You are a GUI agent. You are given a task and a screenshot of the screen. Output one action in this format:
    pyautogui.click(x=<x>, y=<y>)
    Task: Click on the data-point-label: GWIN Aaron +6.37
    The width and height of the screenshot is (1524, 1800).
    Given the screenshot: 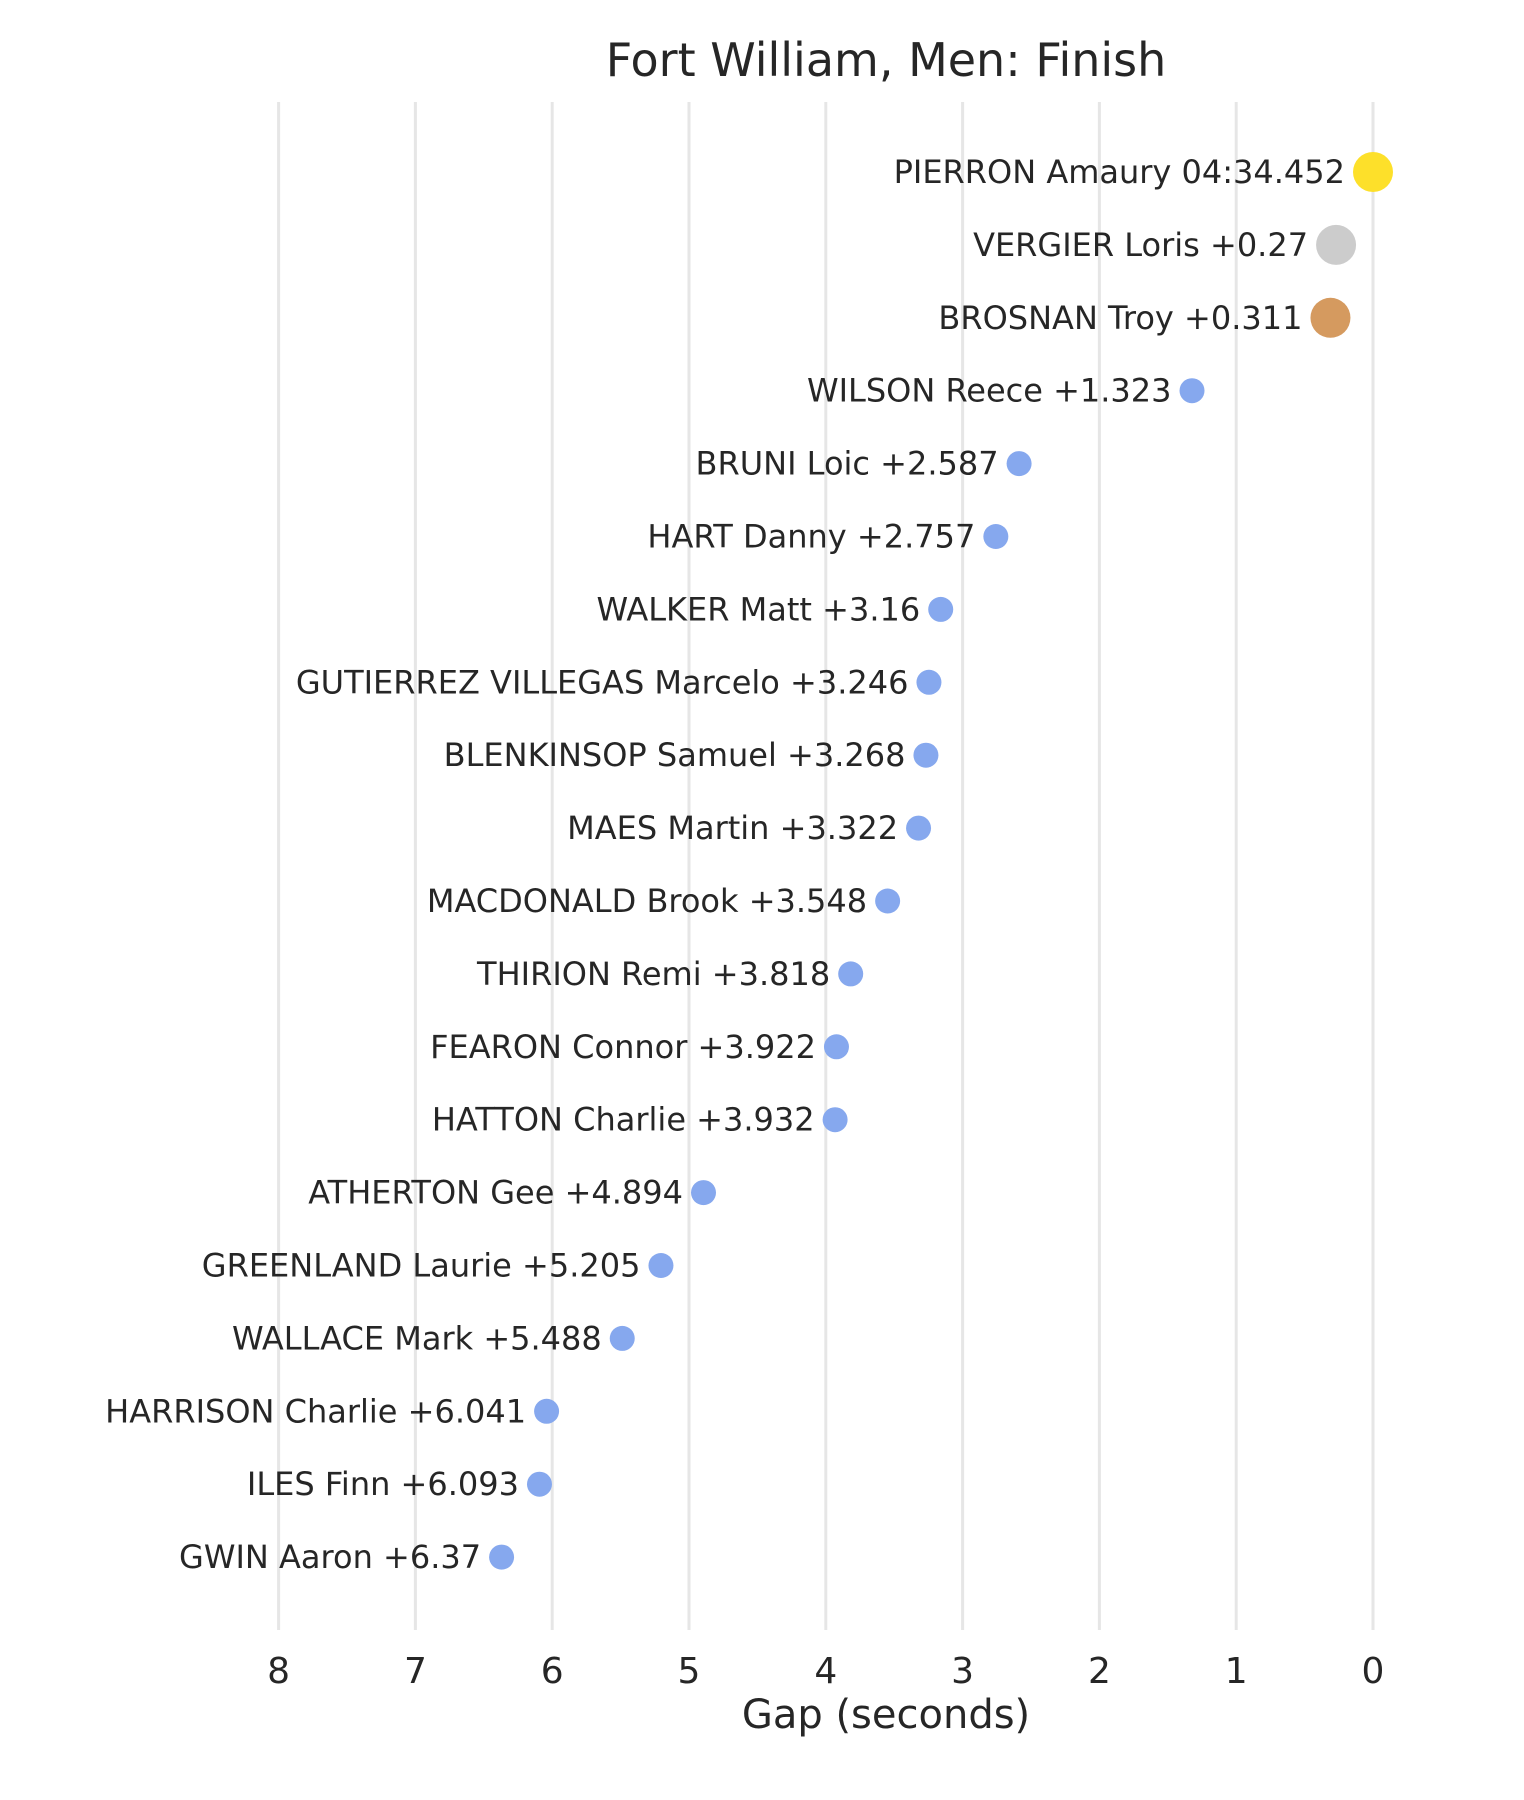 What is the action you would take?
    pyautogui.click(x=330, y=1557)
    